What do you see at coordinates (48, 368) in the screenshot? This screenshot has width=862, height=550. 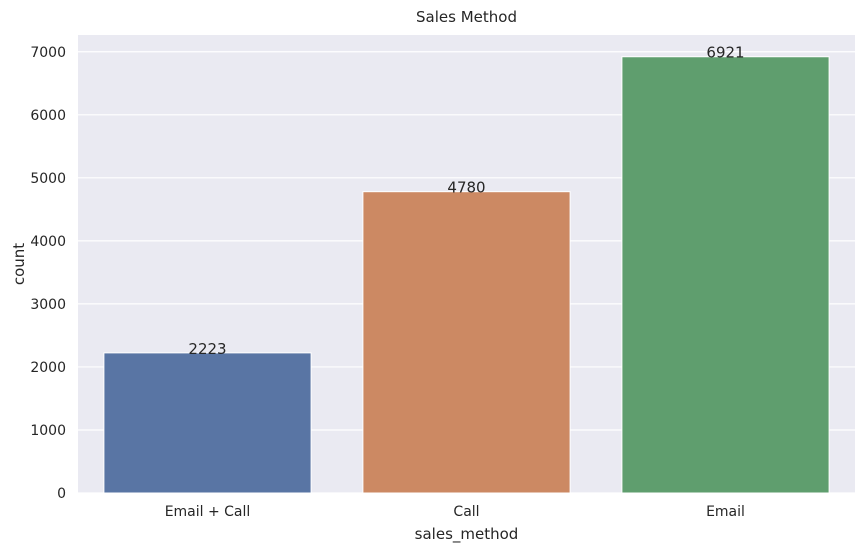 I see `y-tick-label: 2000` at bounding box center [48, 368].